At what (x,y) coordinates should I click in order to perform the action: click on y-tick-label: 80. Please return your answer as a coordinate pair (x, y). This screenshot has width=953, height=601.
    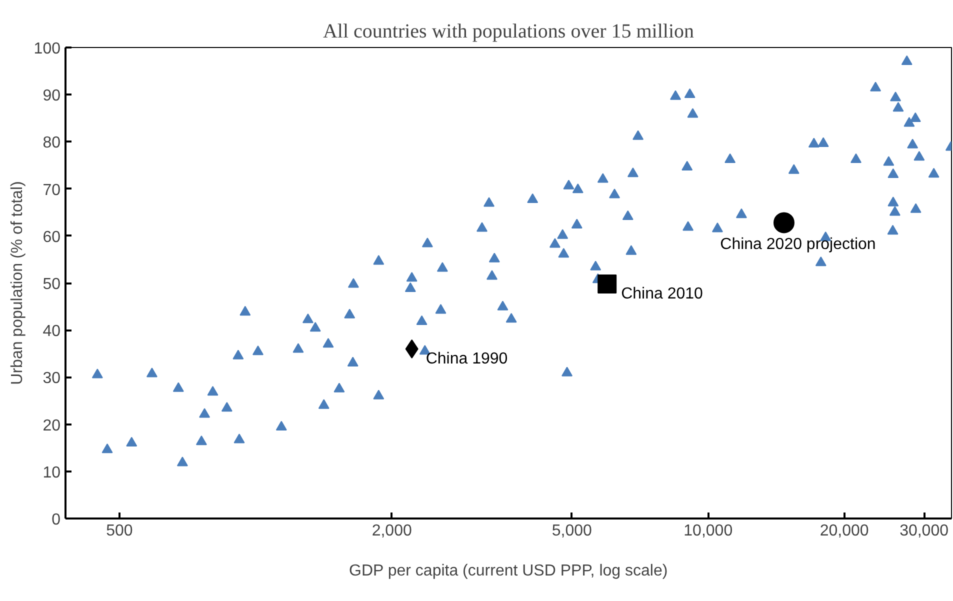
    Looking at the image, I should click on (51, 143).